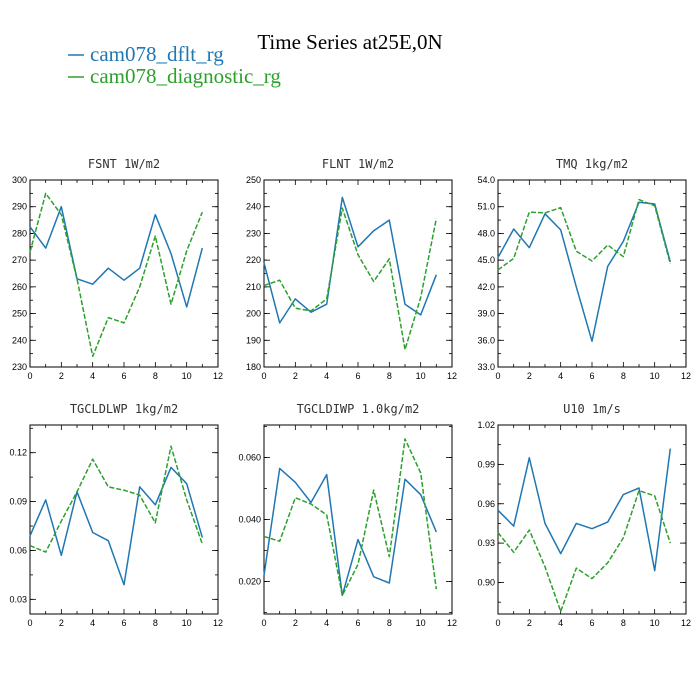 This screenshot has height=700, width=700. I want to click on y-tick-label: 0.040, so click(249, 520).